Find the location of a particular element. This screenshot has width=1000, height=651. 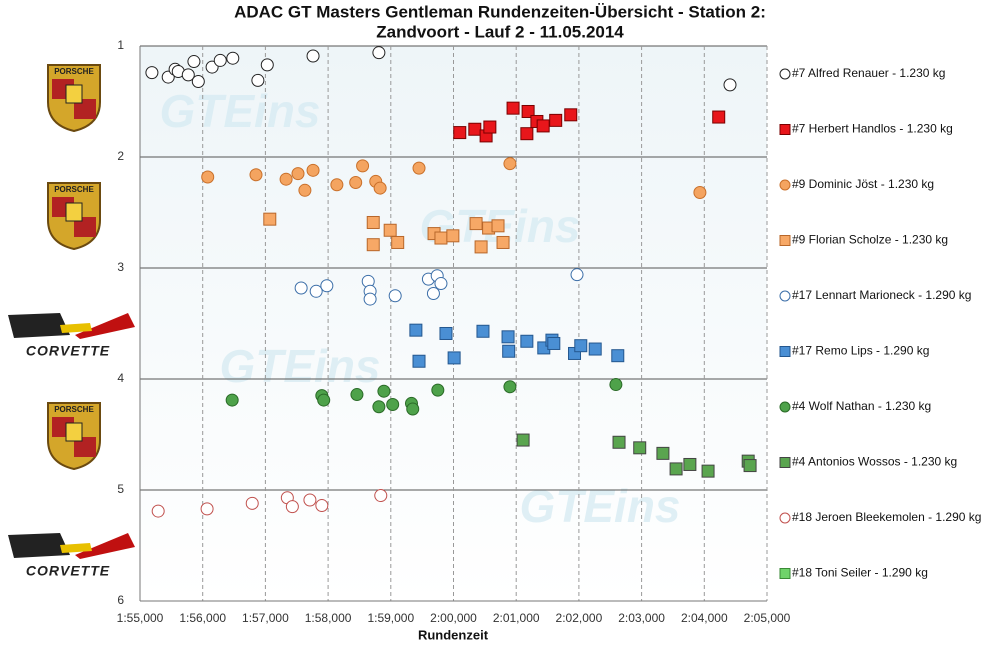

x-tick-label: 1:56,000 is located at coordinates (202, 618).